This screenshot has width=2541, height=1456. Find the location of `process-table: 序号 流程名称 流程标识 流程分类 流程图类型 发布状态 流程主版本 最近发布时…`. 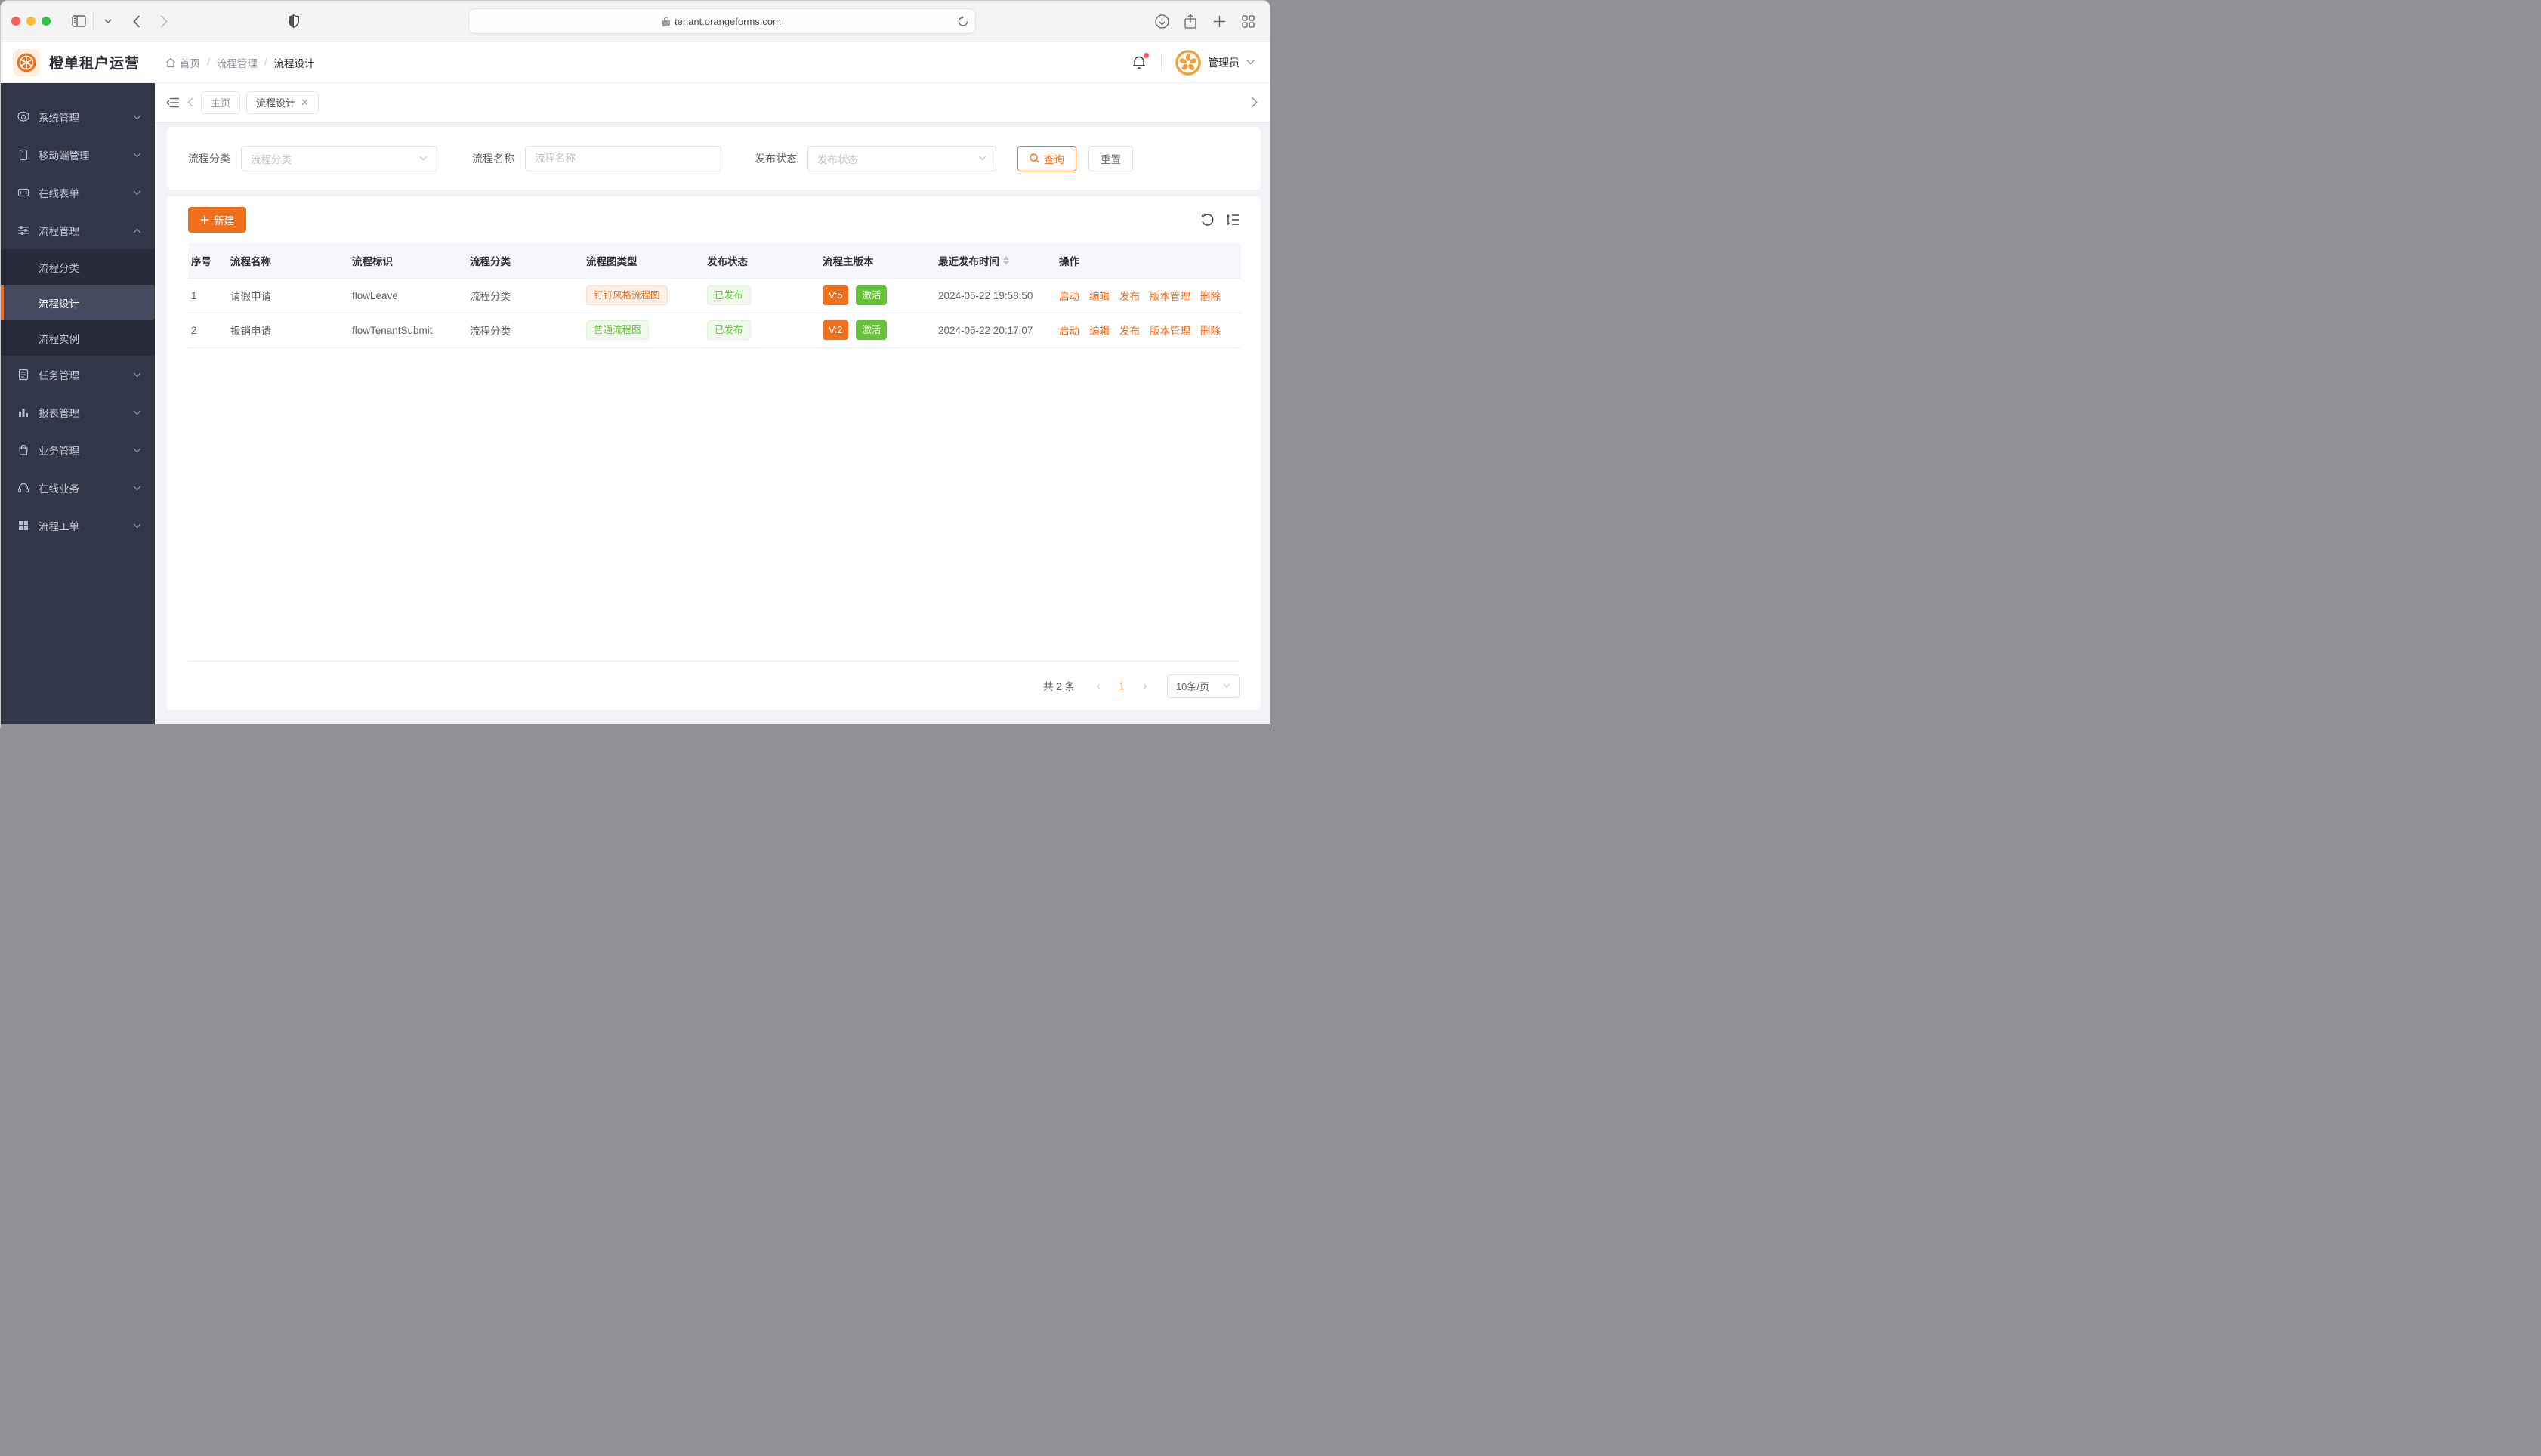

process-table: 序号 流程名称 流程标识 流程分类 流程图类型 发布状态 流程主版本 最近发布时… is located at coordinates (714, 295).